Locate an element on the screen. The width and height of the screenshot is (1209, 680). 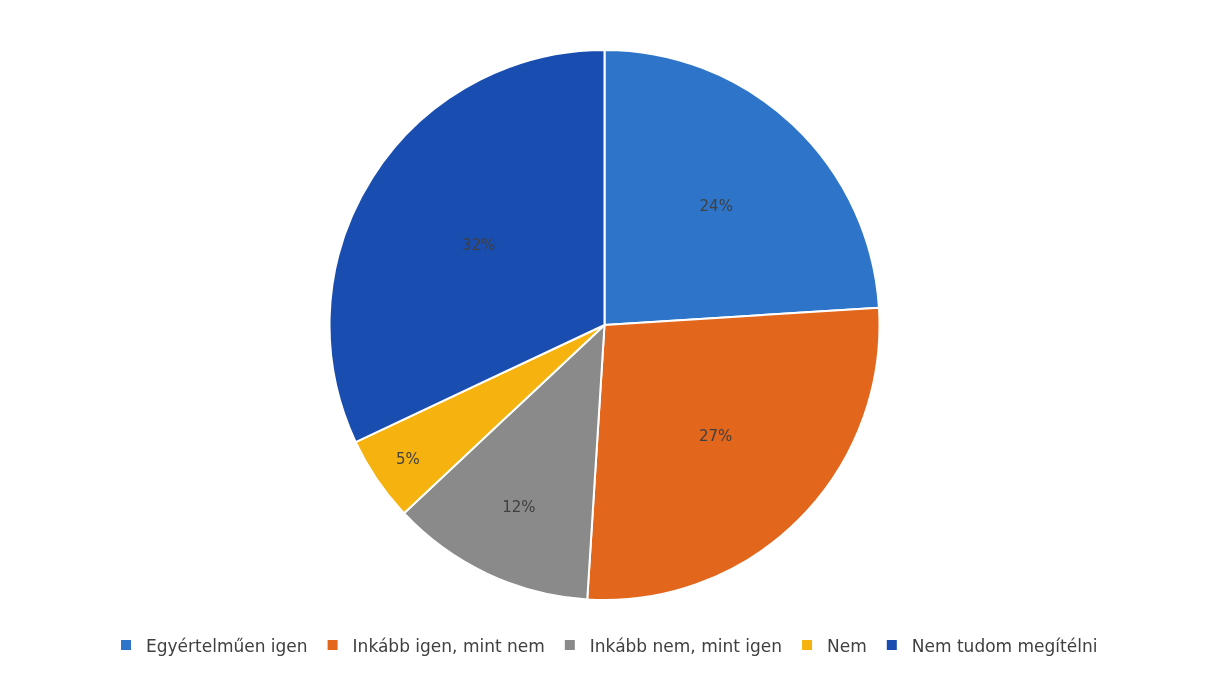
legend-label: Egyértelműen igen is located at coordinates (227, 645).